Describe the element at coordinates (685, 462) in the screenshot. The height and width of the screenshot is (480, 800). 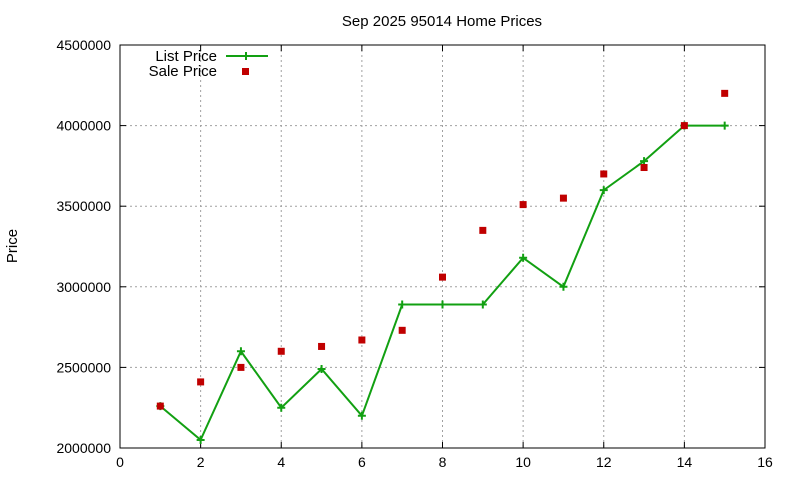
I see `x-tick-label: 14` at that location.